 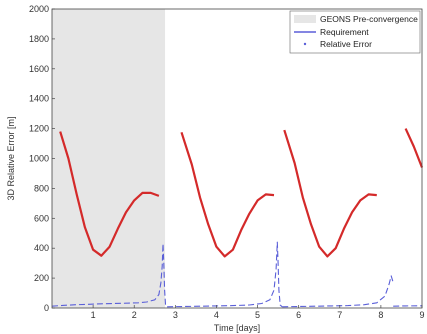 I want to click on y-tick-label: 2000, so click(x=39, y=9).